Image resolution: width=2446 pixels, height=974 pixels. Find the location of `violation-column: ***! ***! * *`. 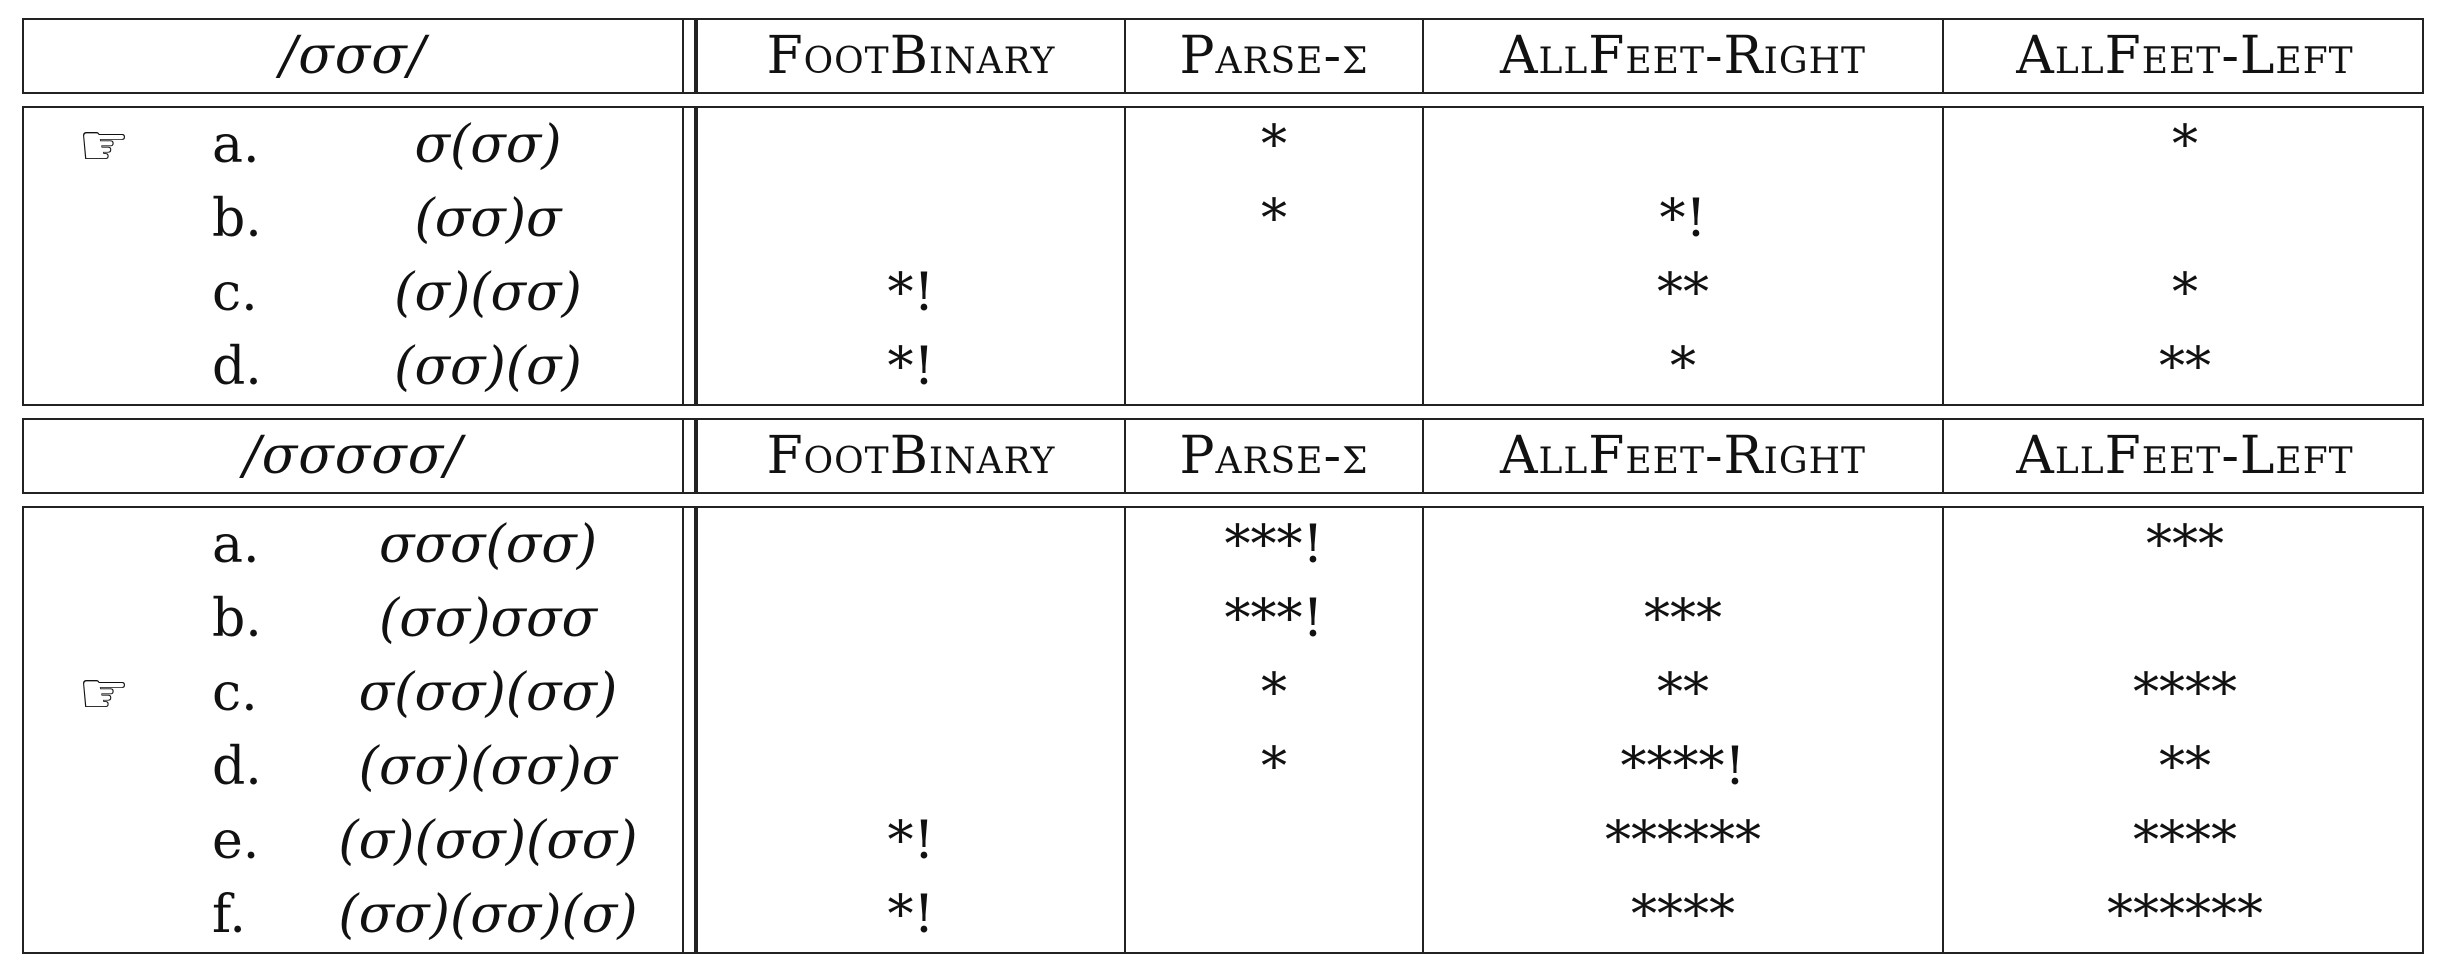

violation-column: ***! ***! * * is located at coordinates (1273, 730).